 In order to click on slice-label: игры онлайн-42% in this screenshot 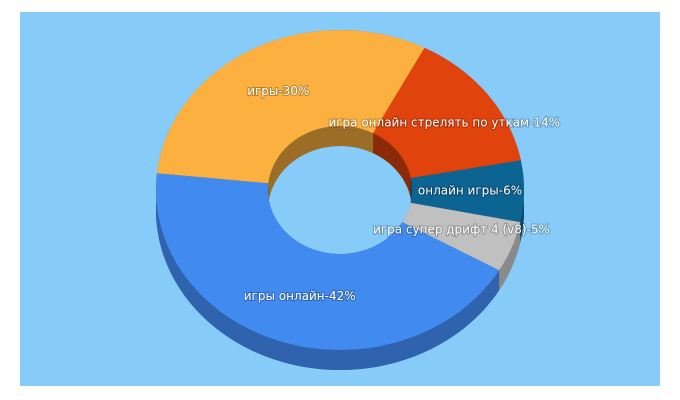, I will do `click(300, 296)`.